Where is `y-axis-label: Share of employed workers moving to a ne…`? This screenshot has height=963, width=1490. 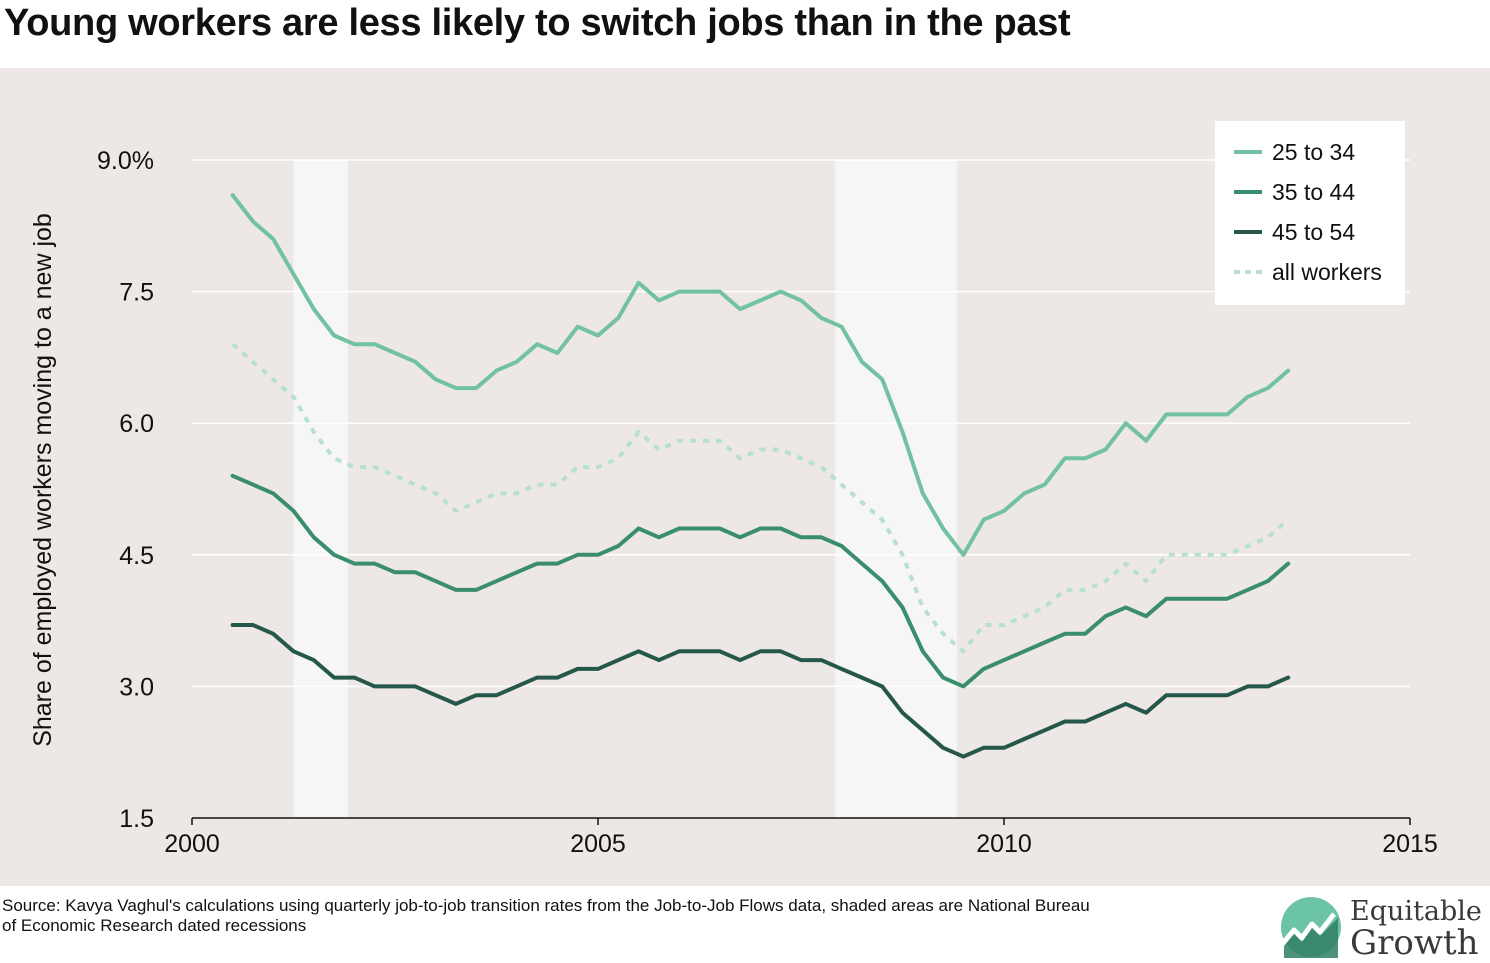
y-axis-label: Share of employed workers moving to a ne… is located at coordinates (43, 480).